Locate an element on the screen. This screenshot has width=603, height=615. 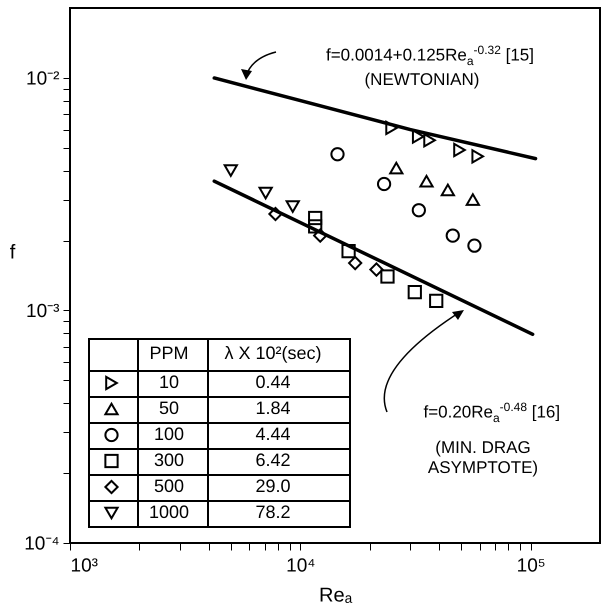
legend-label: 50 is located at coordinates (169, 408).